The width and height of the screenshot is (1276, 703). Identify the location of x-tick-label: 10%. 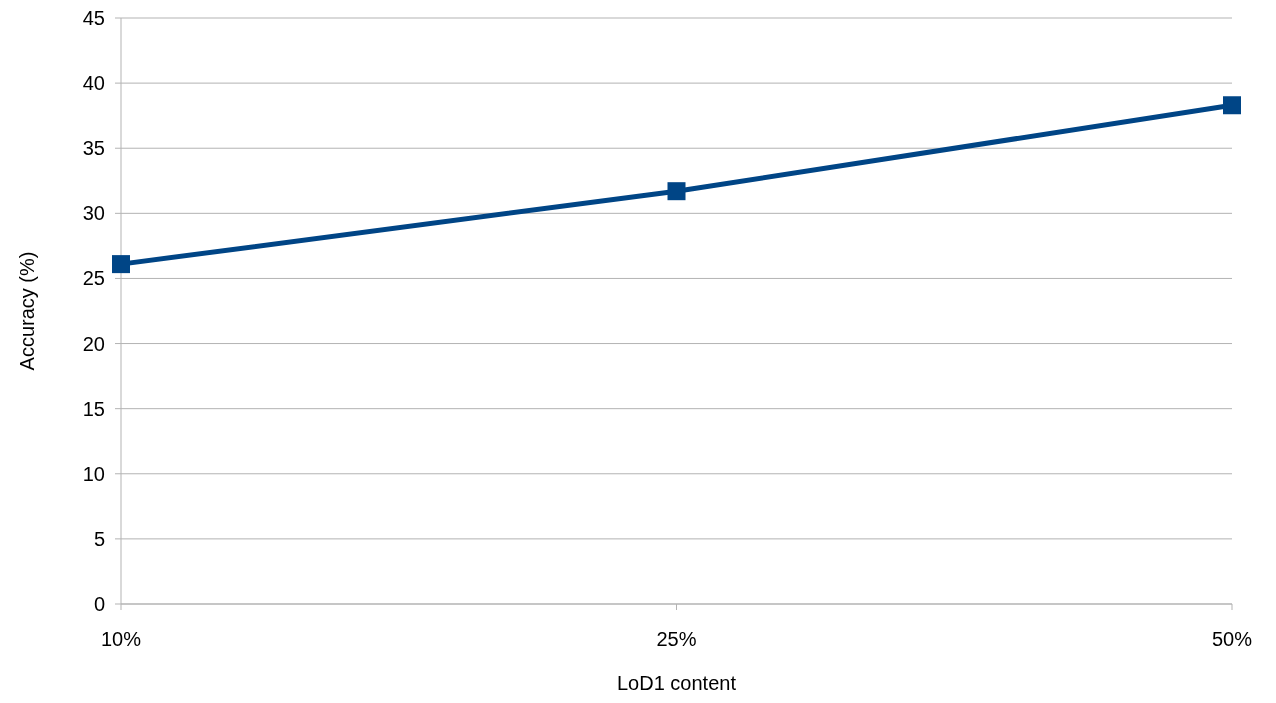
(121, 639).